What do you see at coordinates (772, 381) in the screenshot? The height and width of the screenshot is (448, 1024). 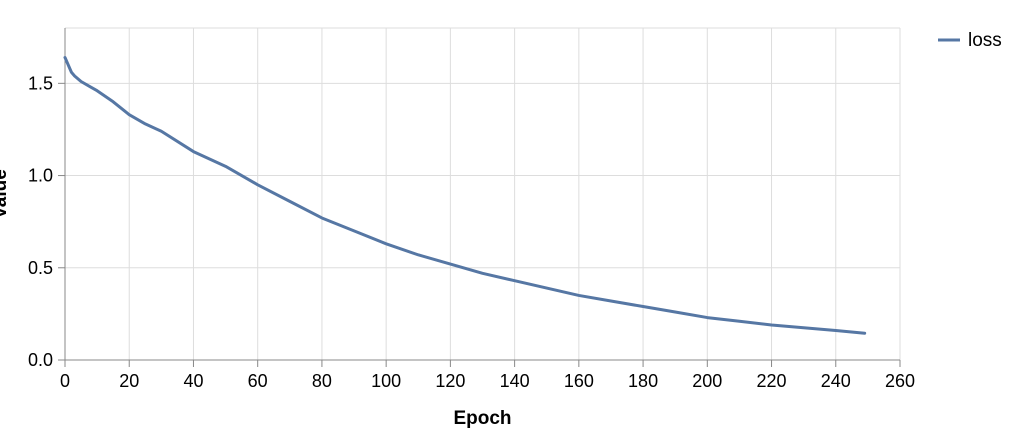 I see `x-tick-label: 220` at bounding box center [772, 381].